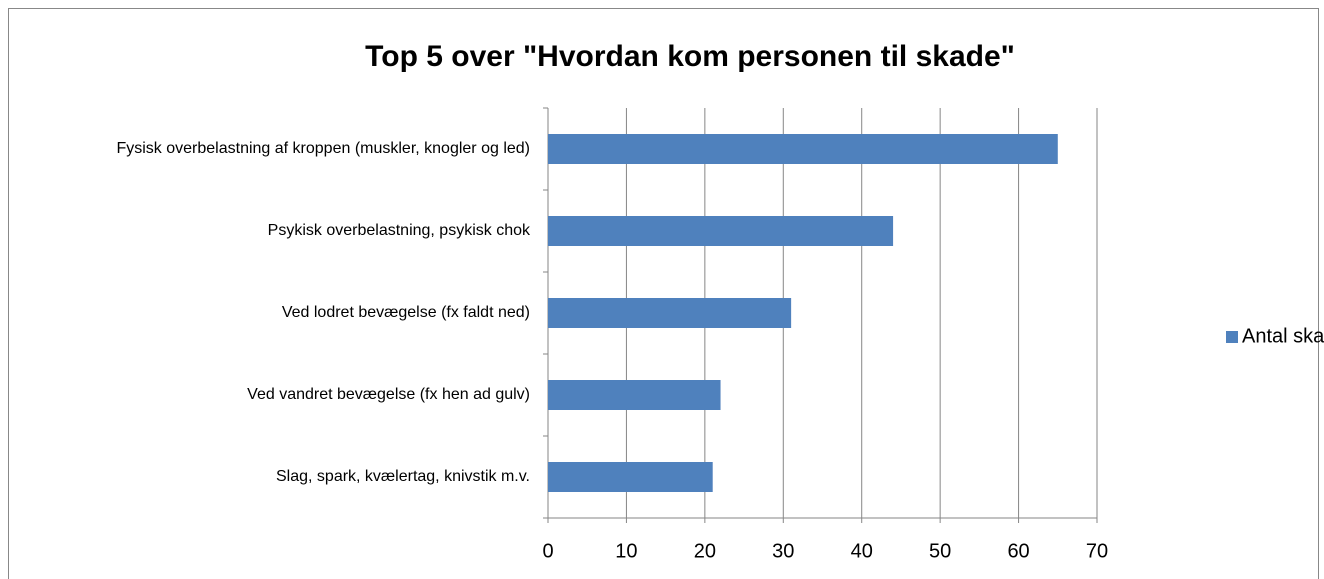  What do you see at coordinates (547, 551) in the screenshot?
I see `x-tick-label: 0` at bounding box center [547, 551].